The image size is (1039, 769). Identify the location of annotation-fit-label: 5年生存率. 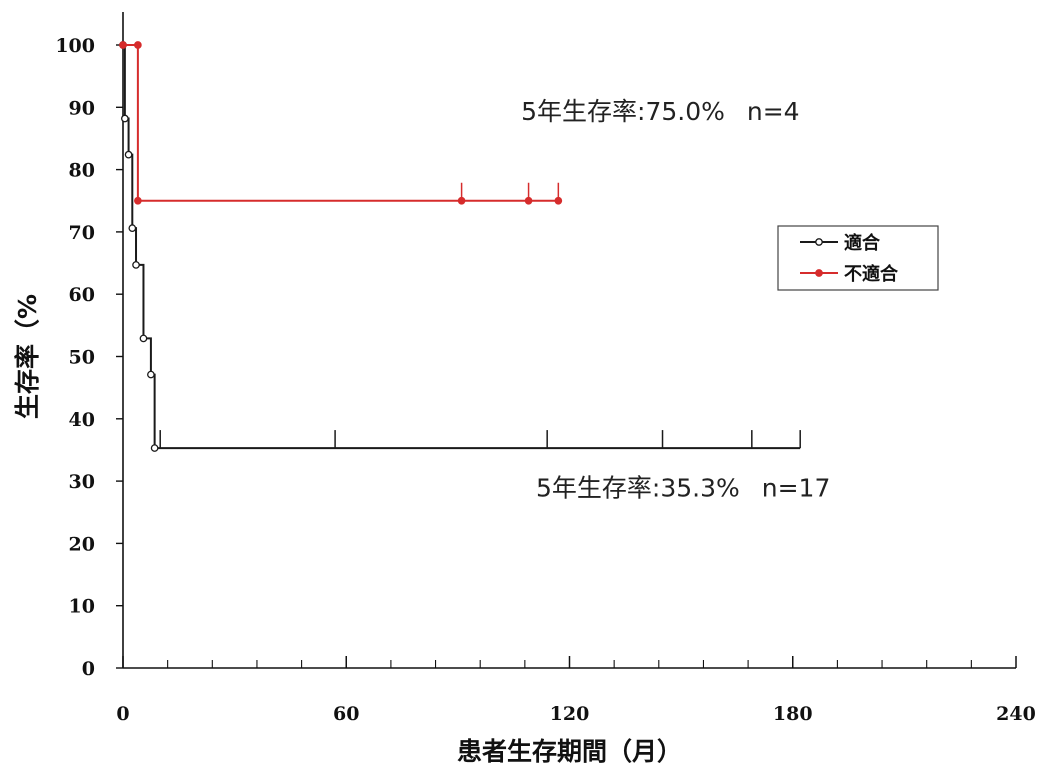
(594, 488).